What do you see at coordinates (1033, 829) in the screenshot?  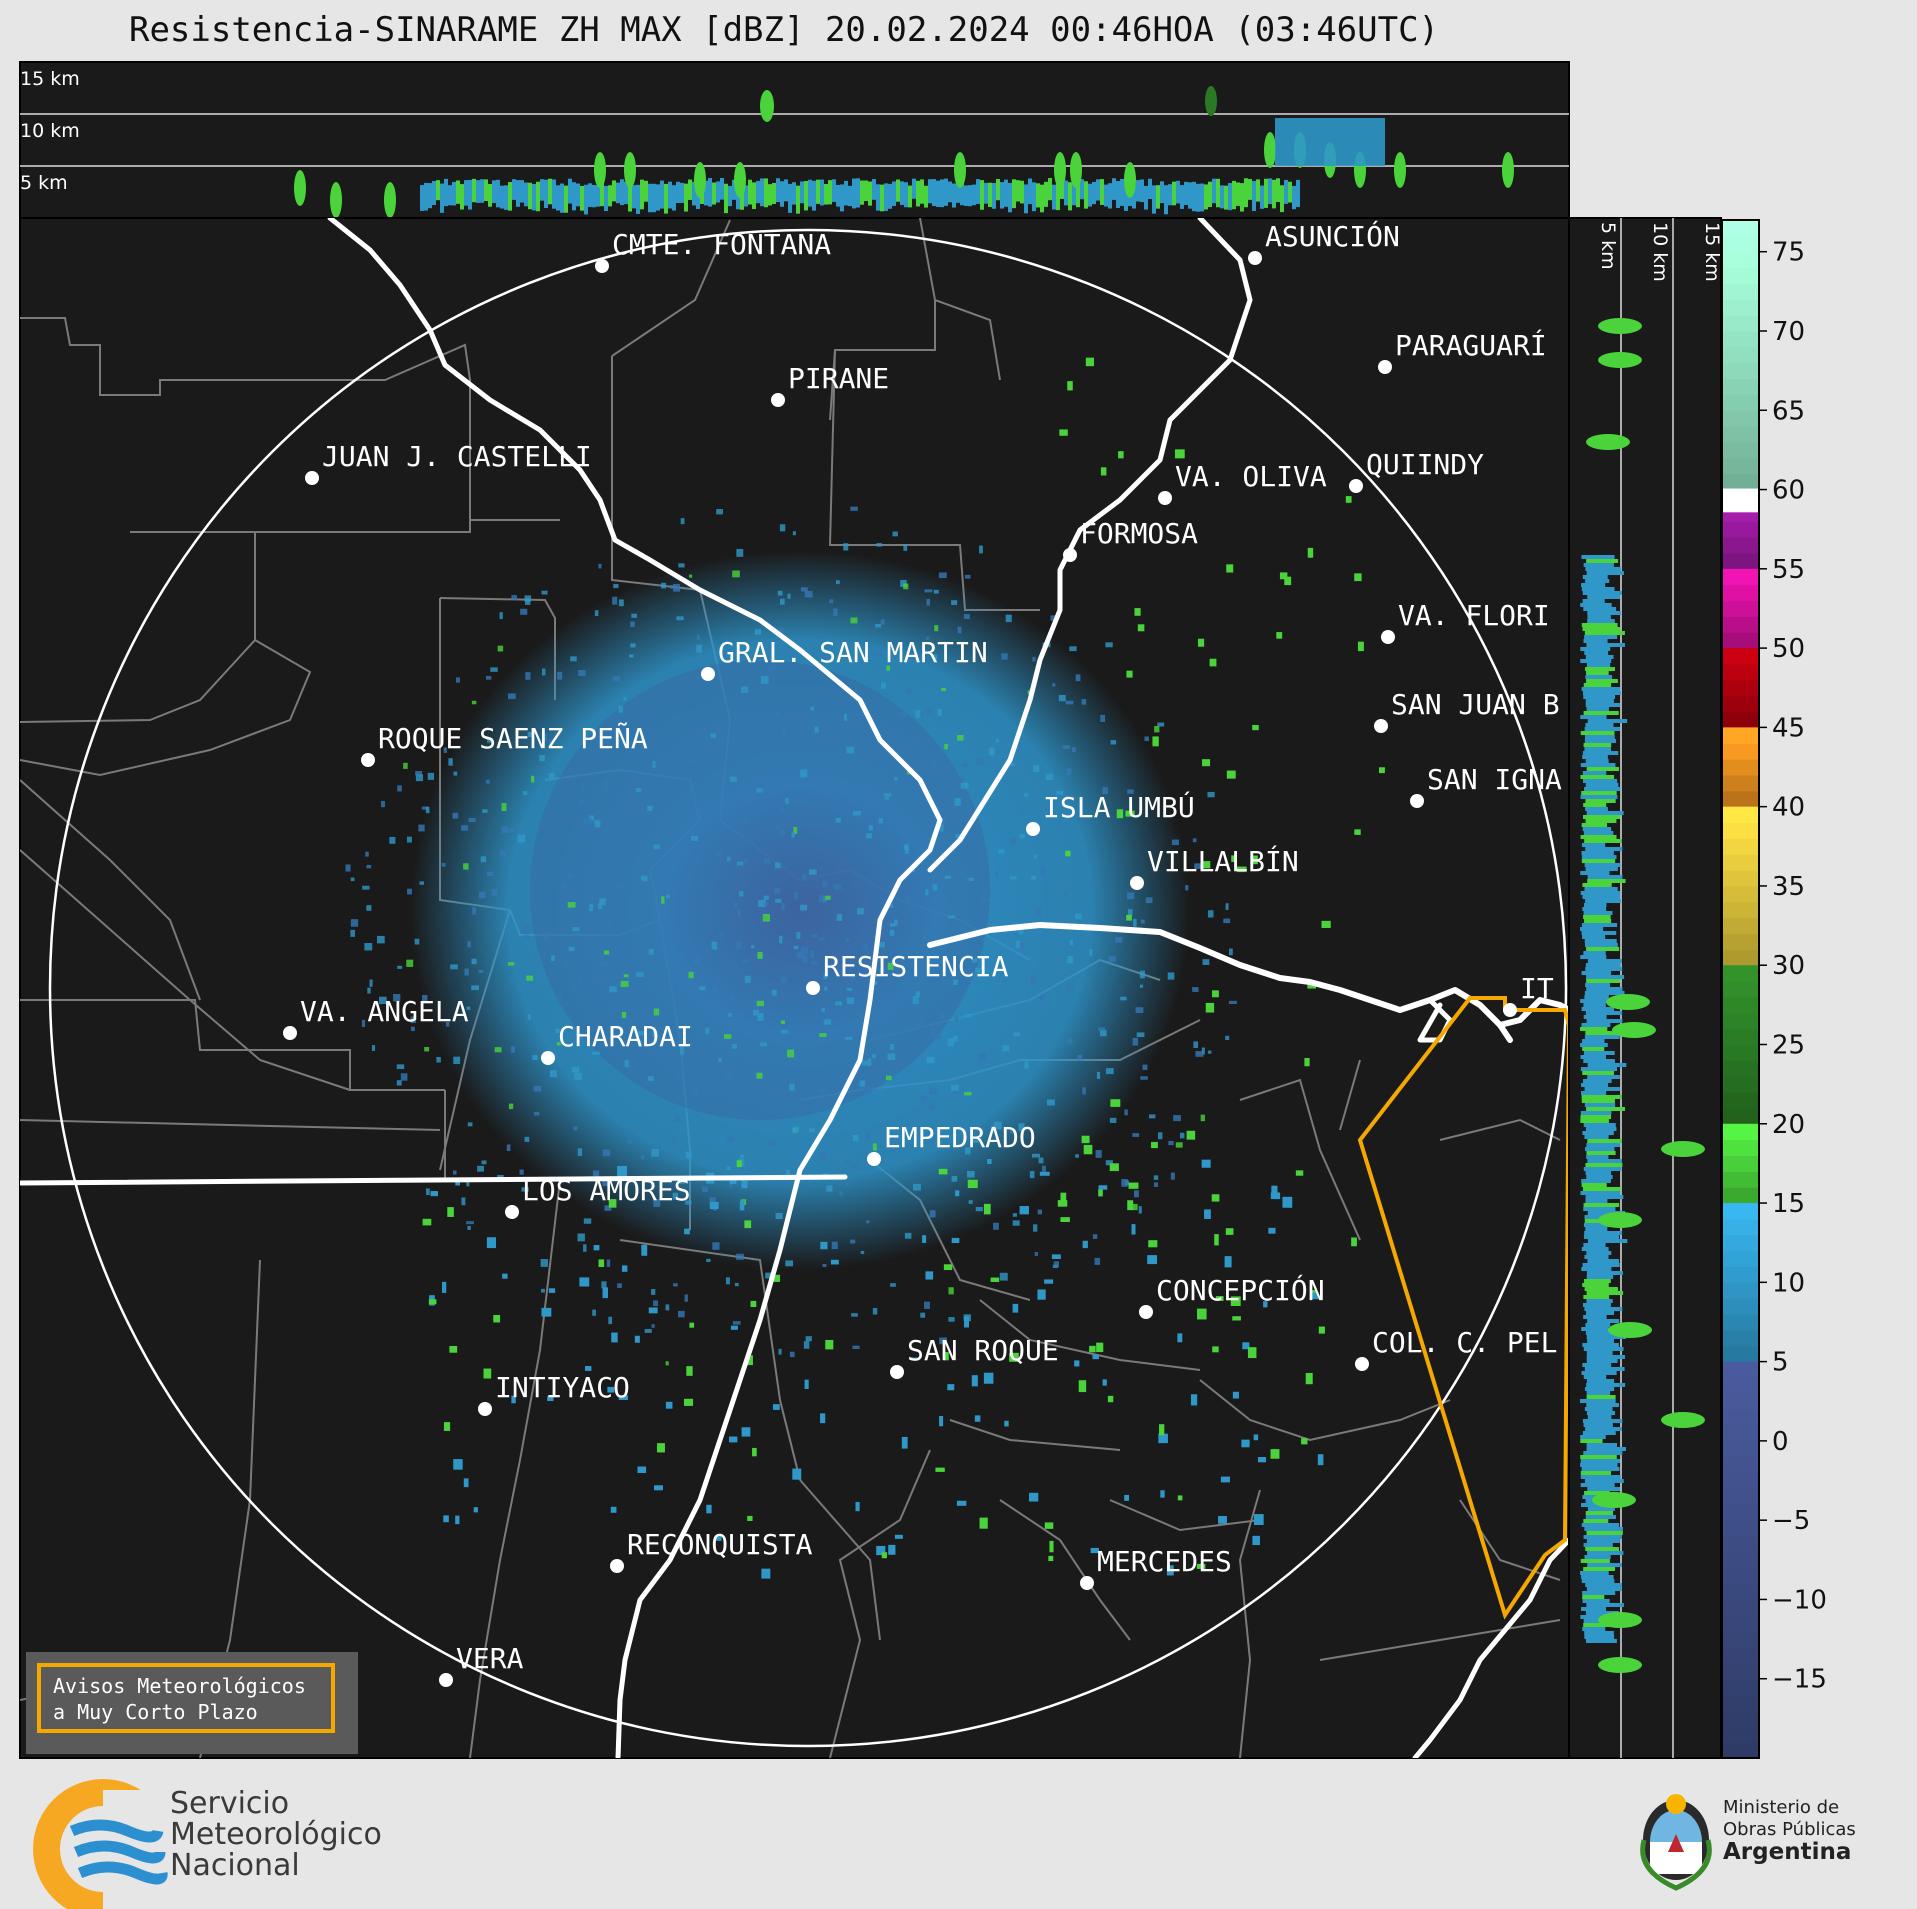 I see `city-dot-isla-umb` at bounding box center [1033, 829].